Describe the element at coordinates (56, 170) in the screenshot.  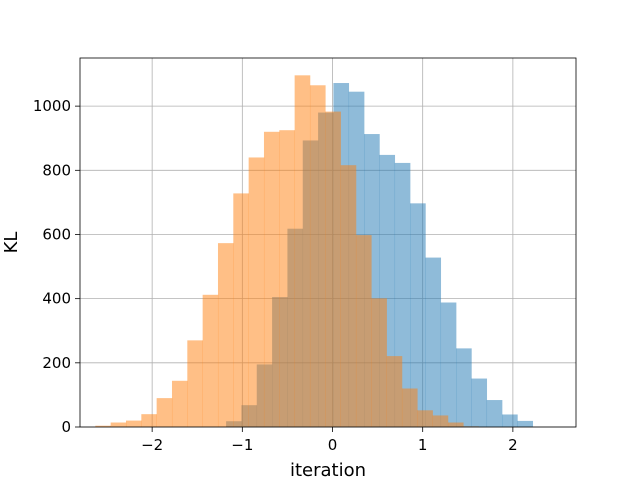
I see `y-tick-label: 800` at that location.